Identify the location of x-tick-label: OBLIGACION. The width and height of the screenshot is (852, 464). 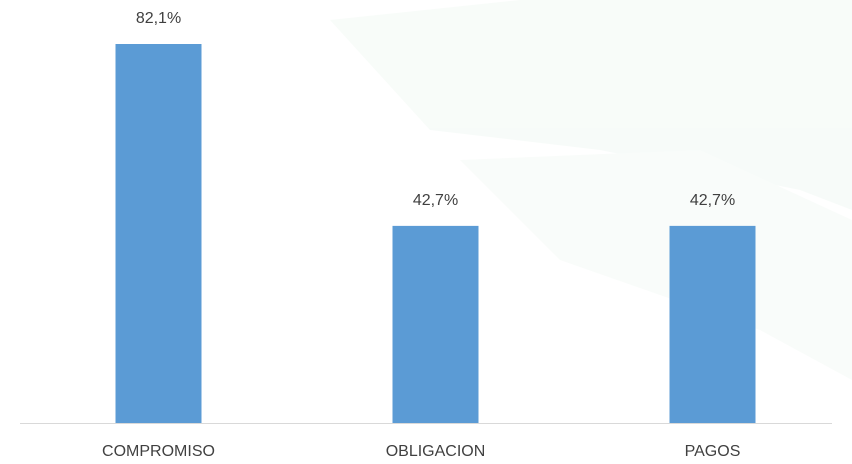
(436, 451).